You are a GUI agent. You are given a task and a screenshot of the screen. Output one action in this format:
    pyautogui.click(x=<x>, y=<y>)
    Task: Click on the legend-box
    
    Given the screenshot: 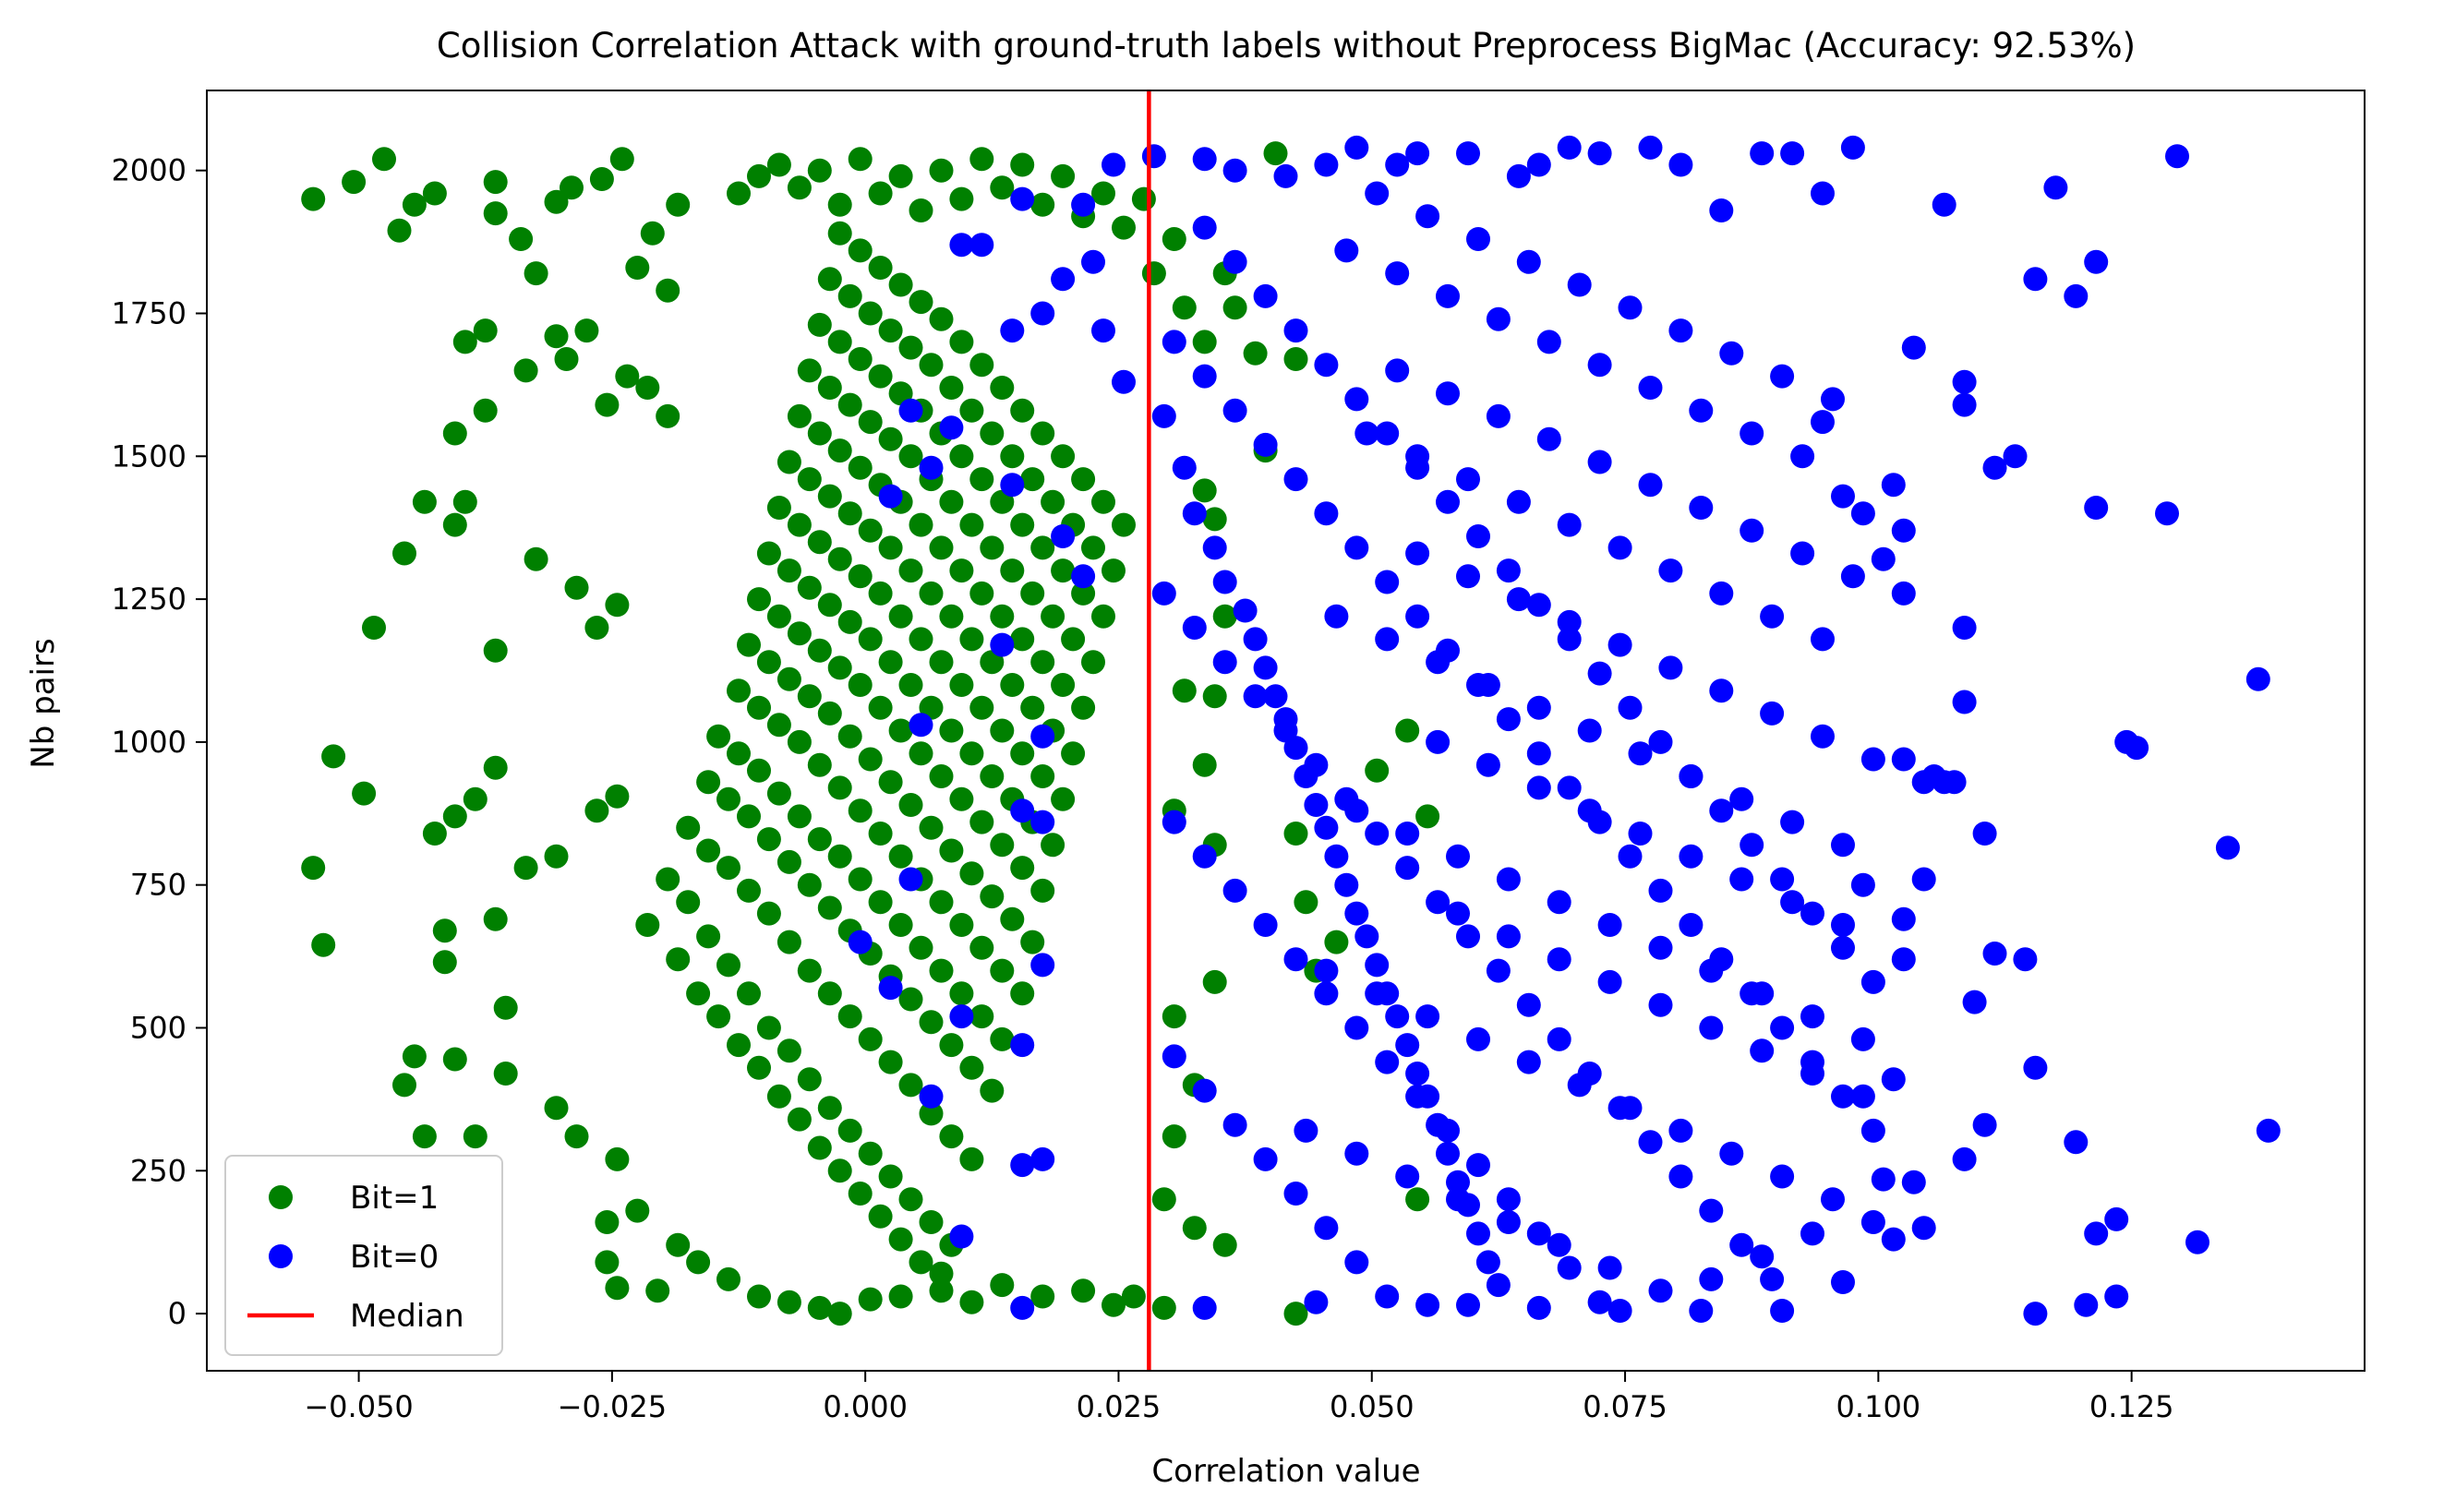 What is the action you would take?
    pyautogui.click(x=363, y=1255)
    